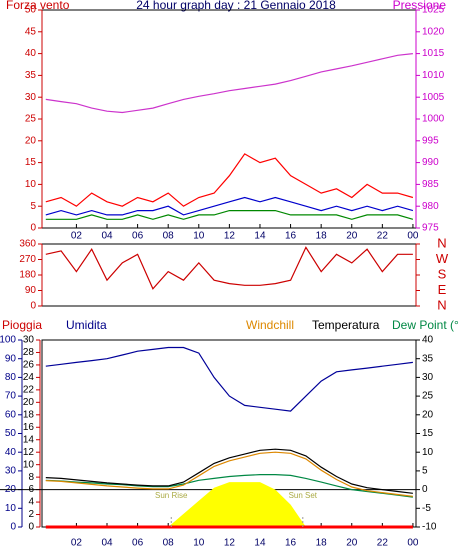  I want to click on tick-label: 1010, so click(433, 75).